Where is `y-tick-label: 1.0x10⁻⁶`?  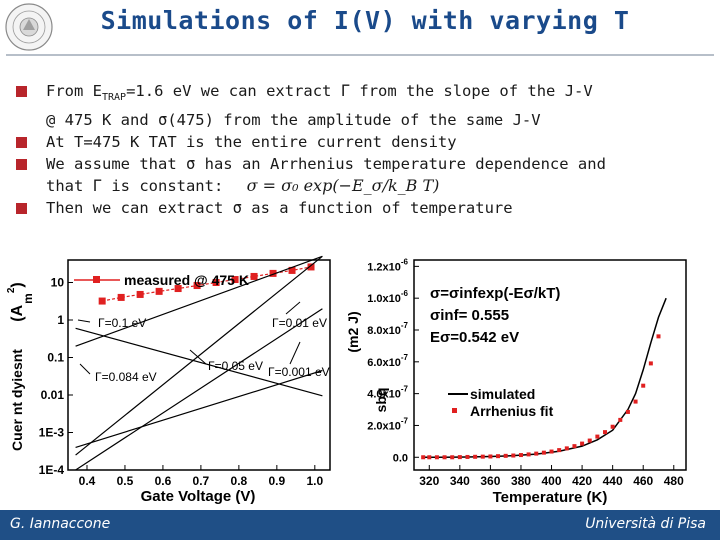 y-tick-label: 1.0x10⁻⁶ is located at coordinates (387, 297).